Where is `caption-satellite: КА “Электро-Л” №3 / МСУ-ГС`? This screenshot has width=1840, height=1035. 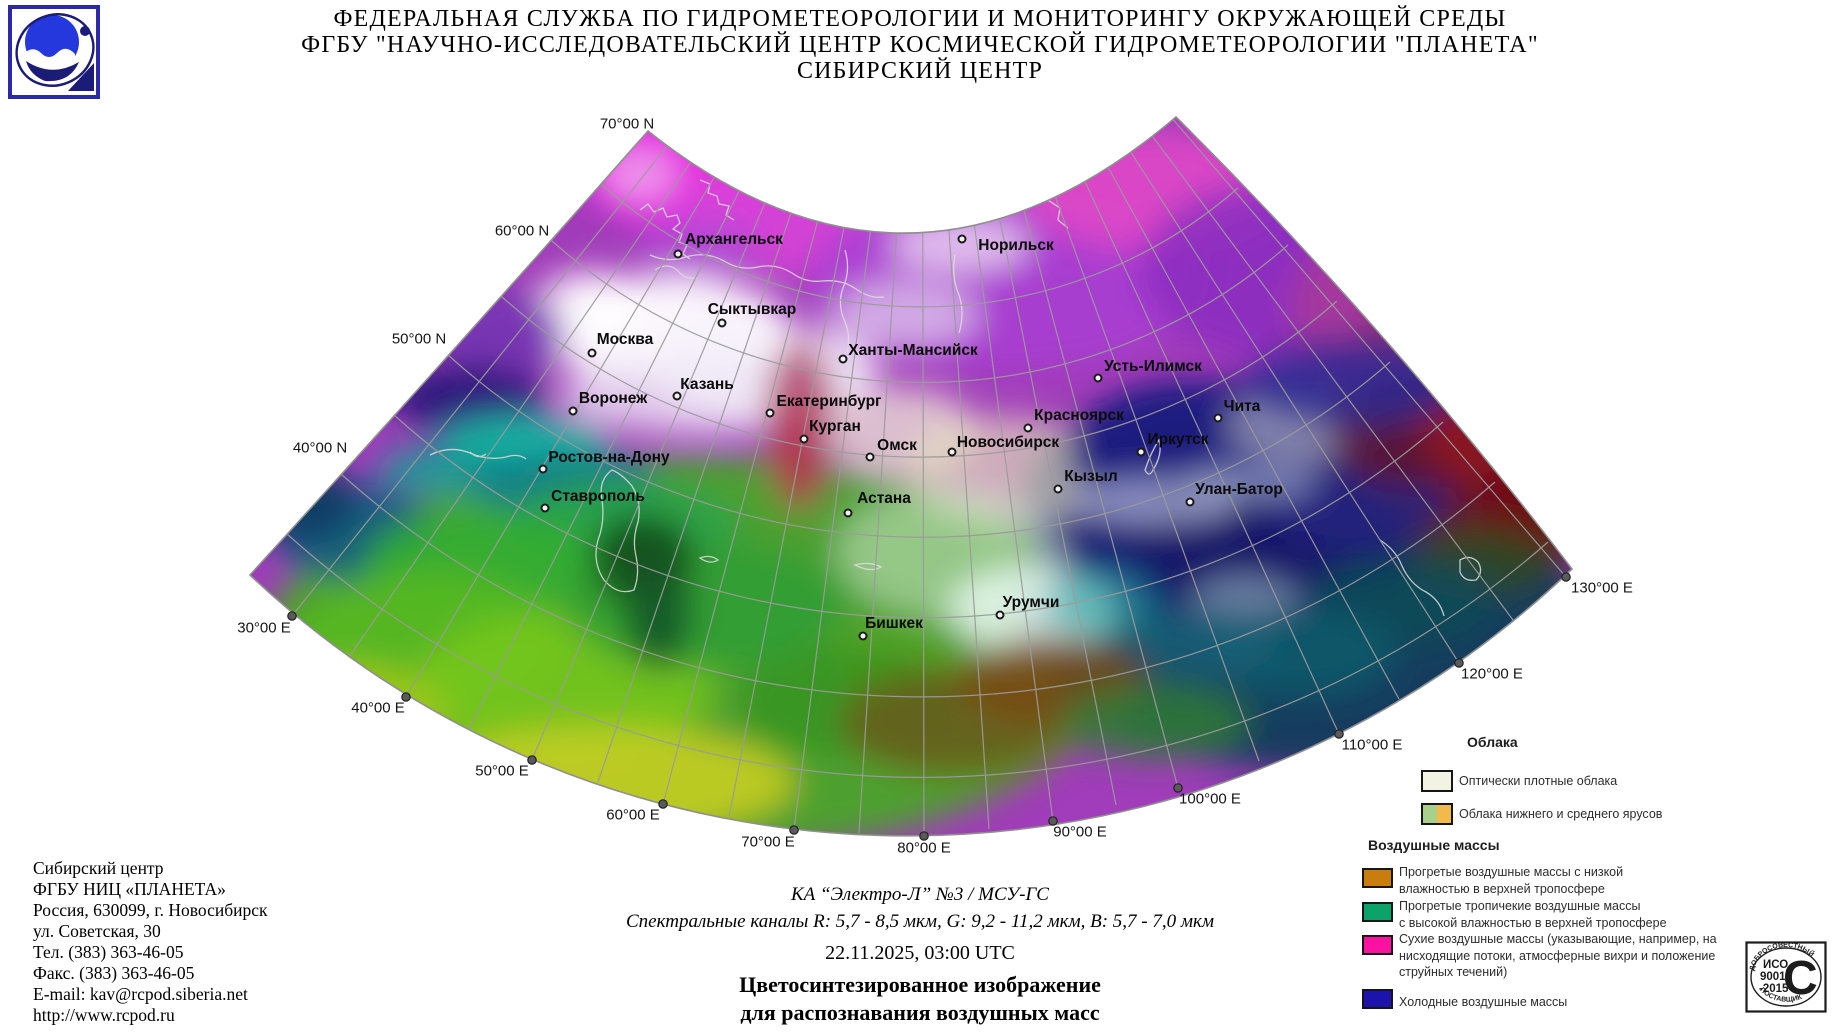 caption-satellite: КА “Электро-Л” №3 / МСУ-ГС is located at coordinates (920, 894).